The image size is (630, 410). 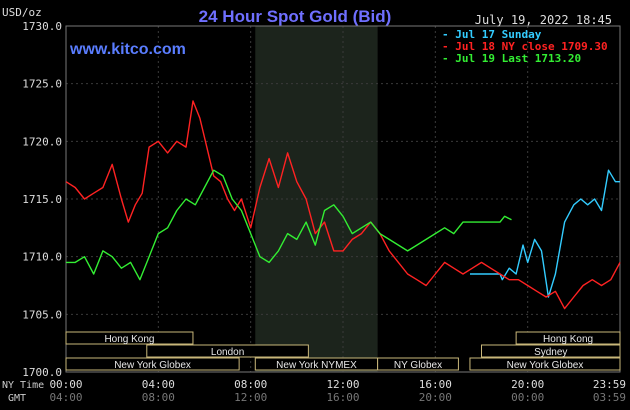 I want to click on legend-item-ny-close: - Jul 18 NY close 1709.30, so click(x=525, y=46).